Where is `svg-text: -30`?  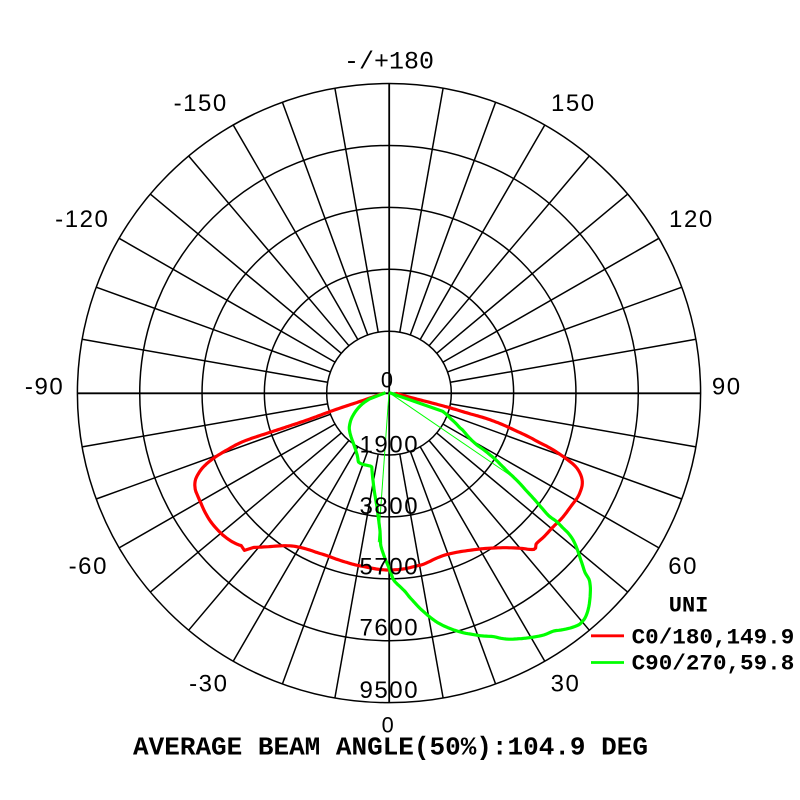
svg-text: -30 is located at coordinates (208, 683).